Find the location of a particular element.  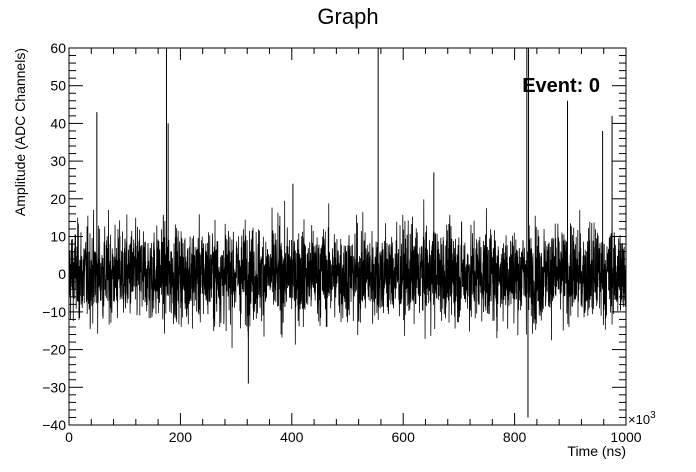

chart-title: Graph is located at coordinates (347, 16).